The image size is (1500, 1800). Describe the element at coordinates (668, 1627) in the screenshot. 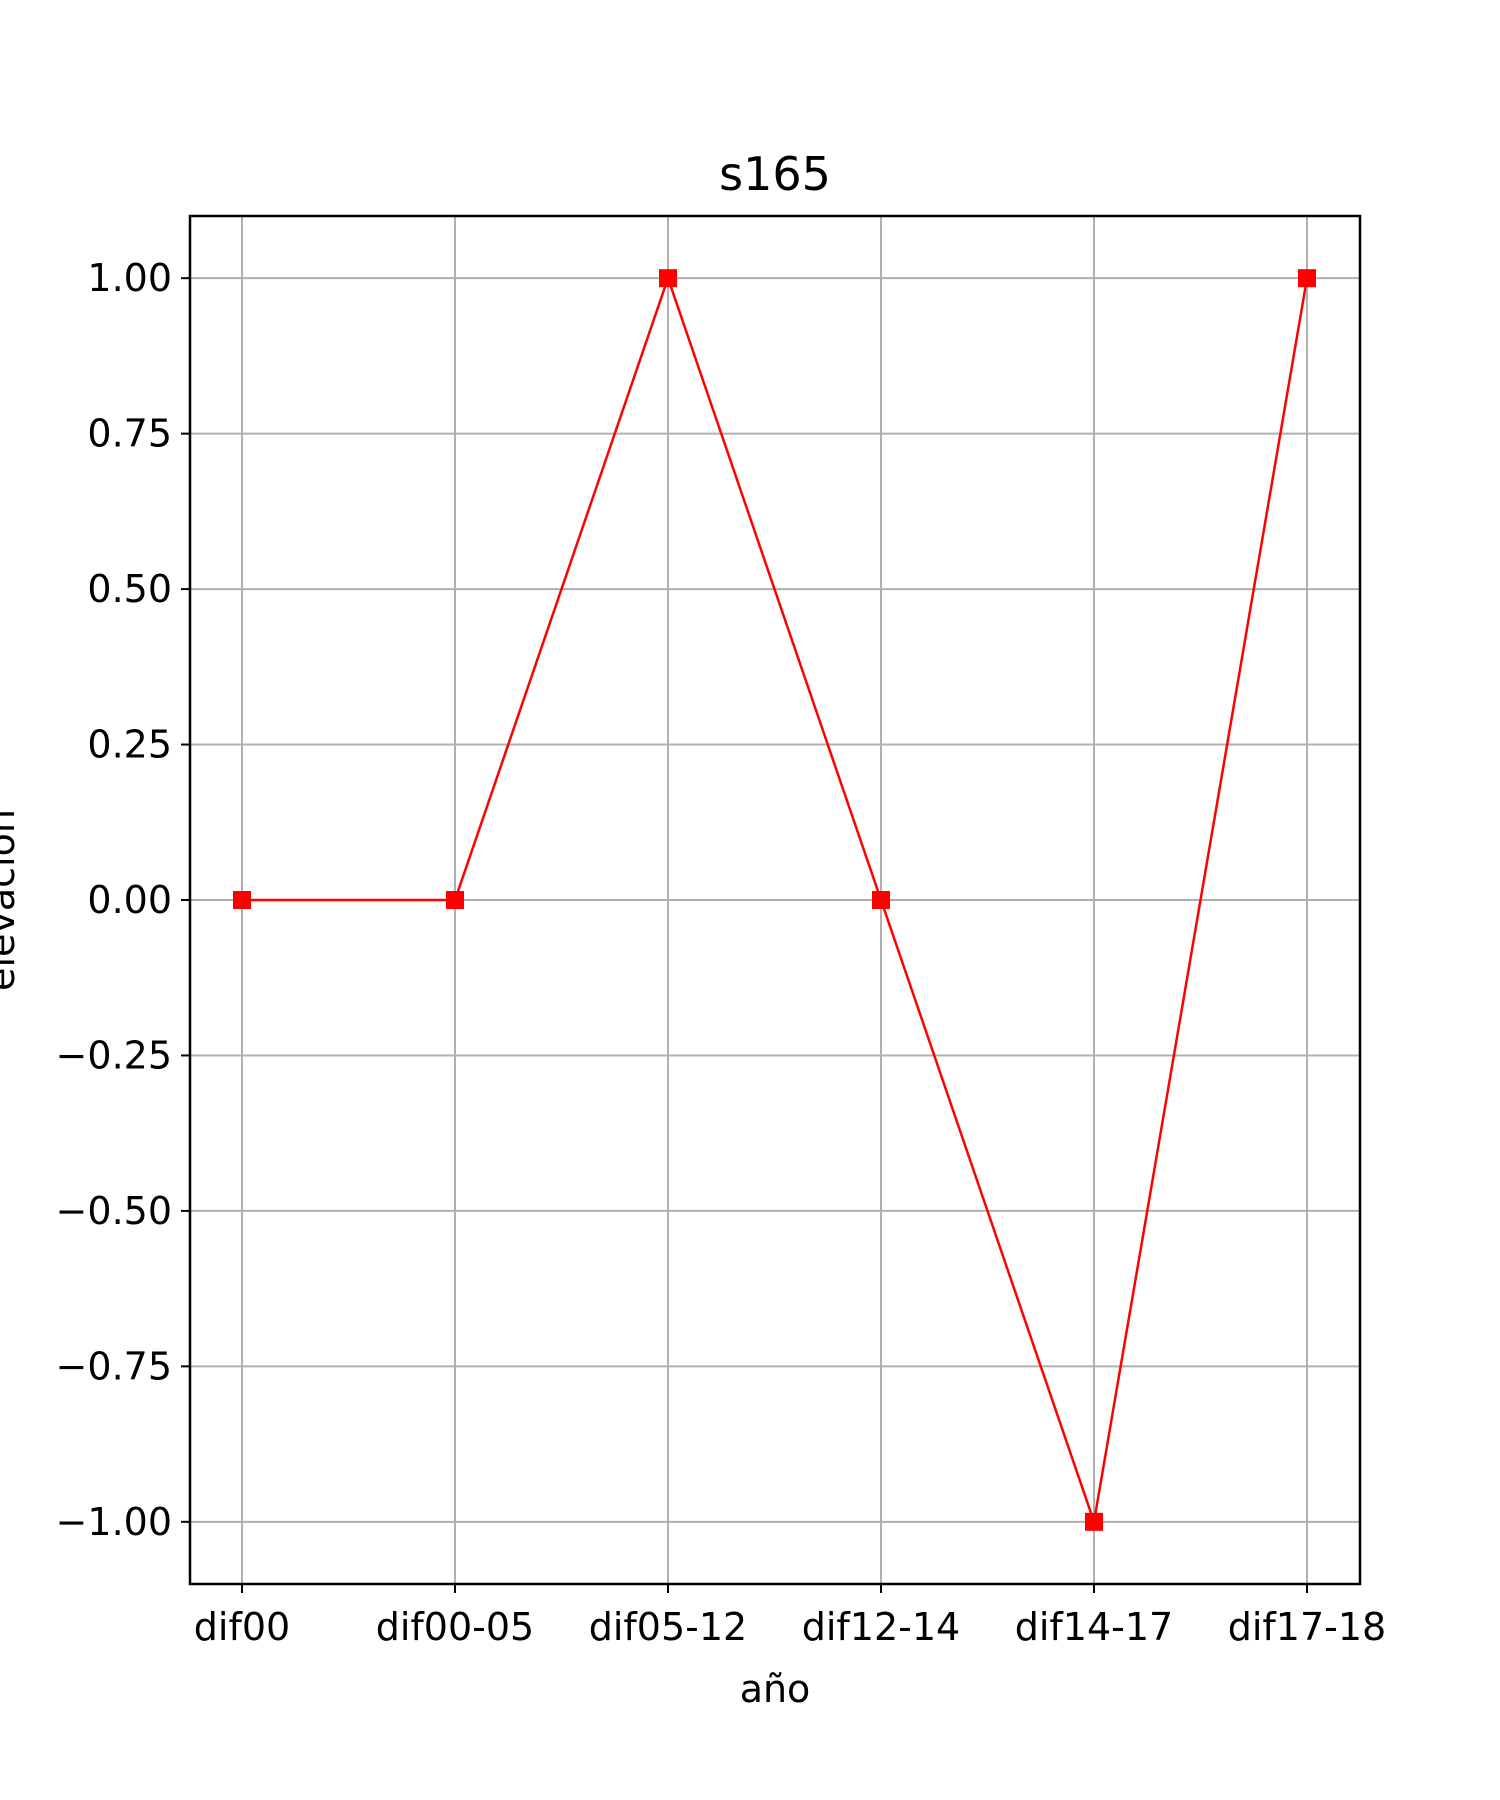

I see `x-tick-label: dif05-12` at that location.